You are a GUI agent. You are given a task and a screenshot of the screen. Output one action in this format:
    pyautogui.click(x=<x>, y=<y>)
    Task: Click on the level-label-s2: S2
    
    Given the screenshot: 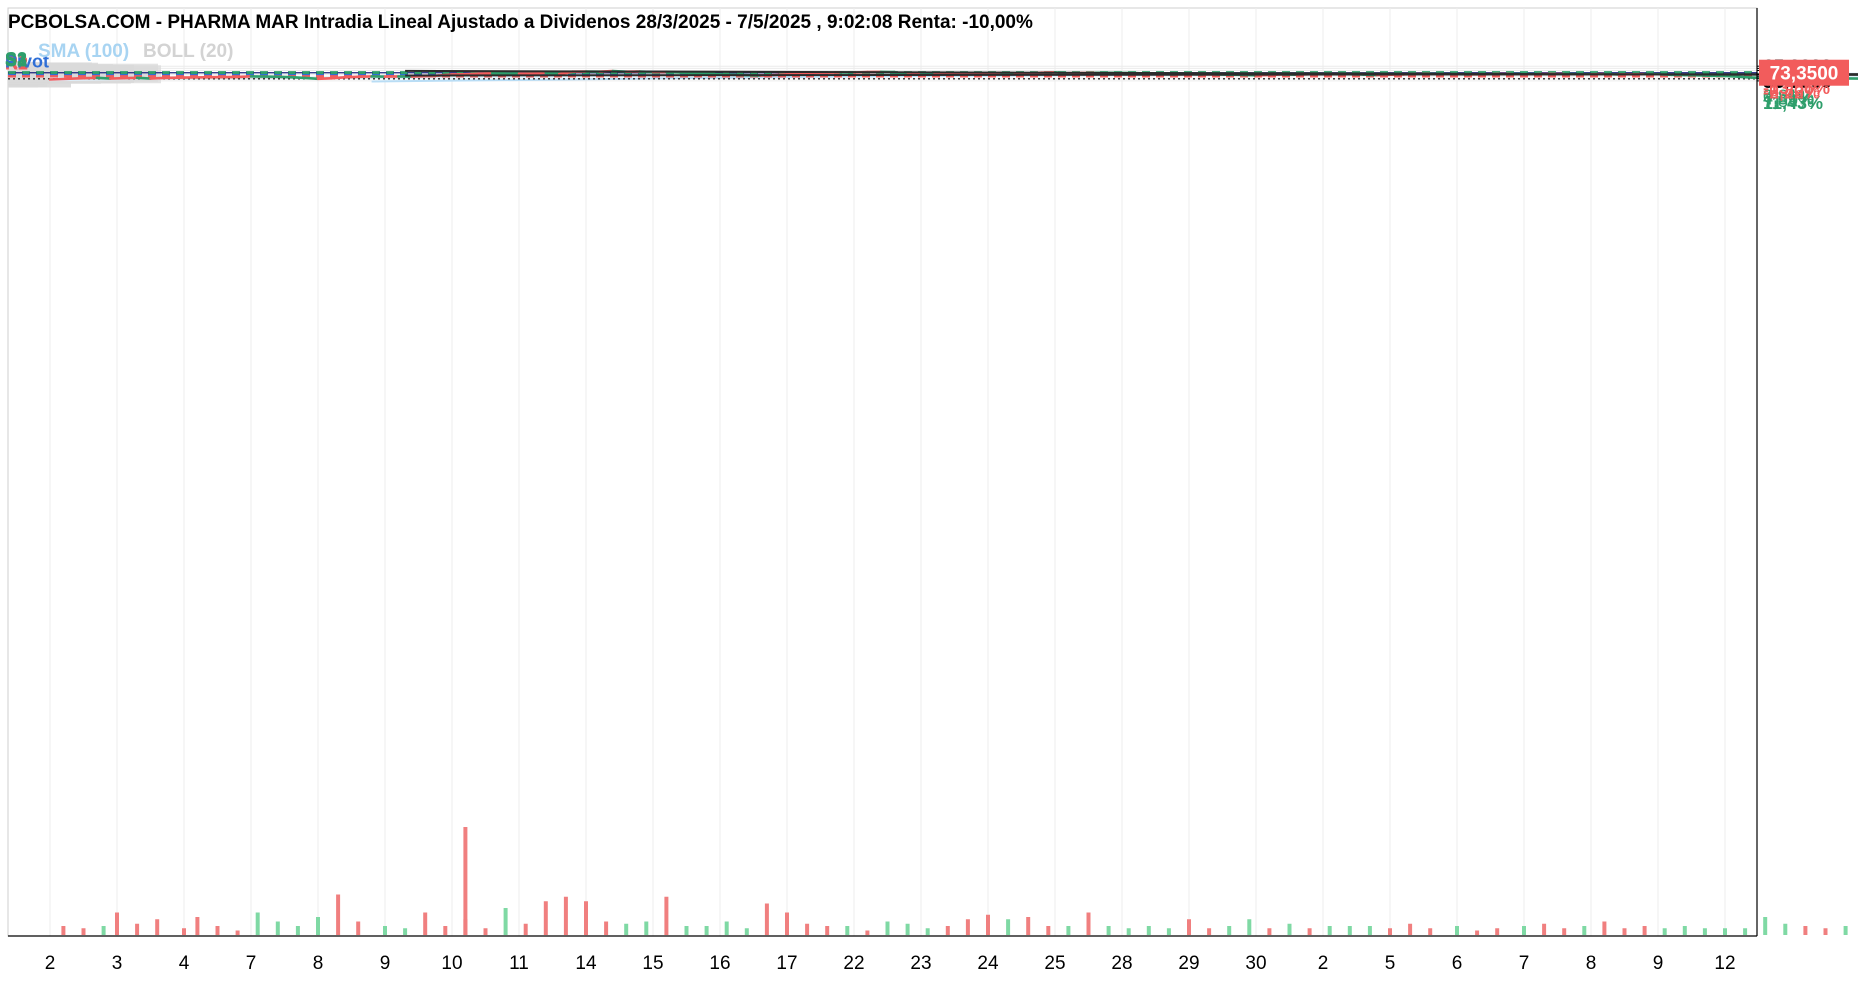 What is the action you would take?
    pyautogui.click(x=16, y=60)
    